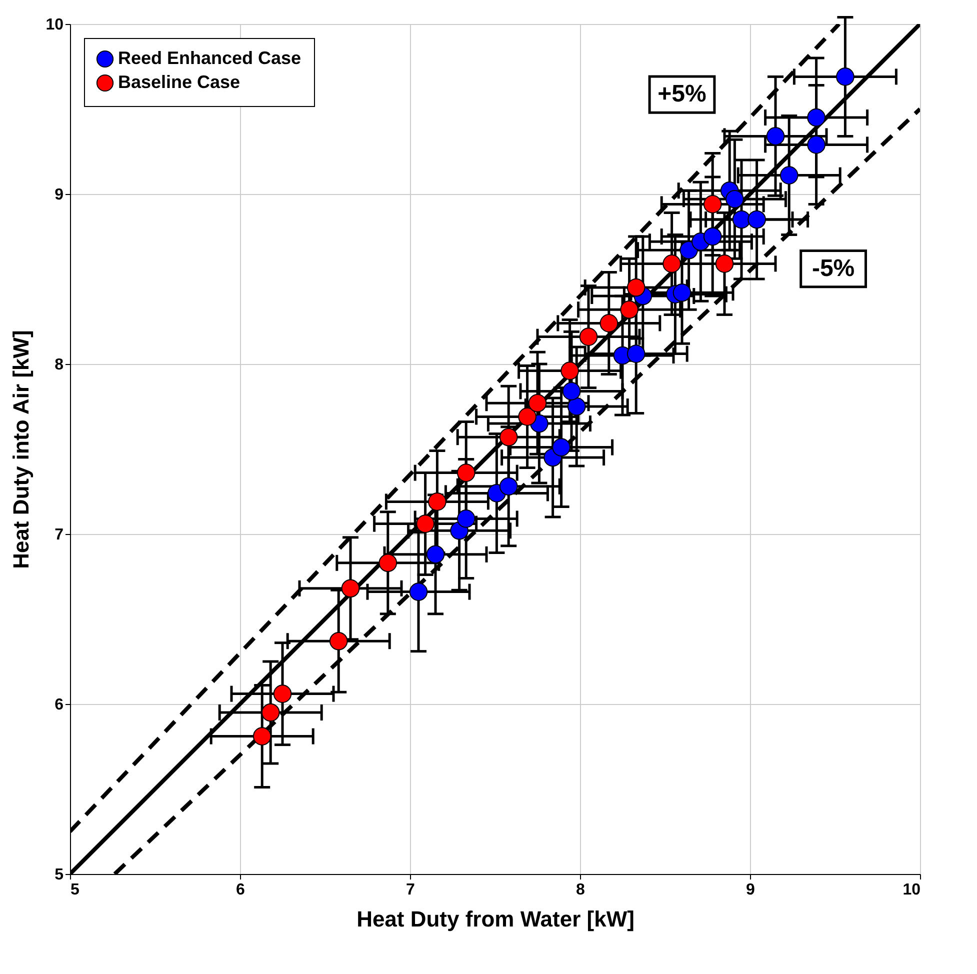  Describe the element at coordinates (59, 365) in the screenshot. I see `y-tick-label: 8` at that location.